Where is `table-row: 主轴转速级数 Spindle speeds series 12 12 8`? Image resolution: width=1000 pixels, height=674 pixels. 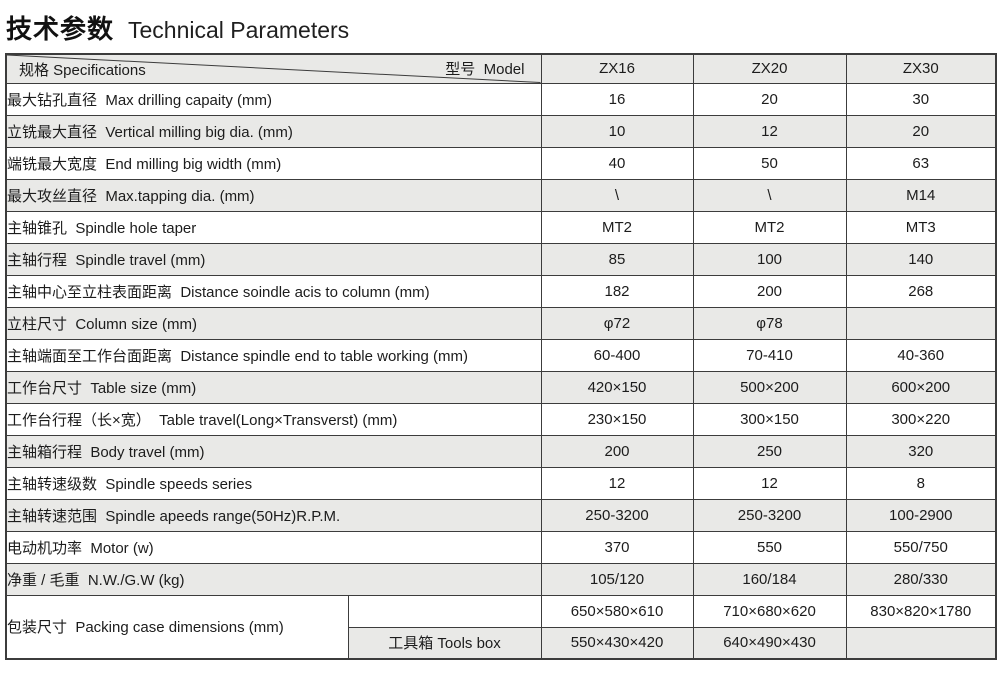 table-row: 主轴转速级数 Spindle speeds series 12 12 8 is located at coordinates (501, 483).